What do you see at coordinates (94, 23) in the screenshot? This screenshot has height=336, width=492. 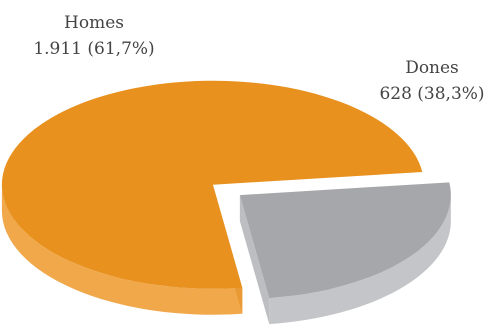 I see `label-homes-name: Homes` at bounding box center [94, 23].